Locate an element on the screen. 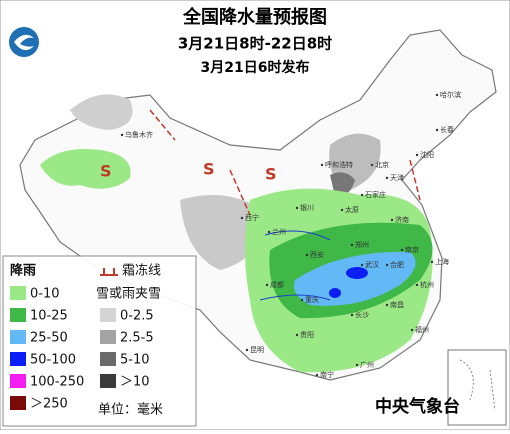 This screenshot has height=434, width=510. legend-title: 雪或雨夹雪 is located at coordinates (128, 294).